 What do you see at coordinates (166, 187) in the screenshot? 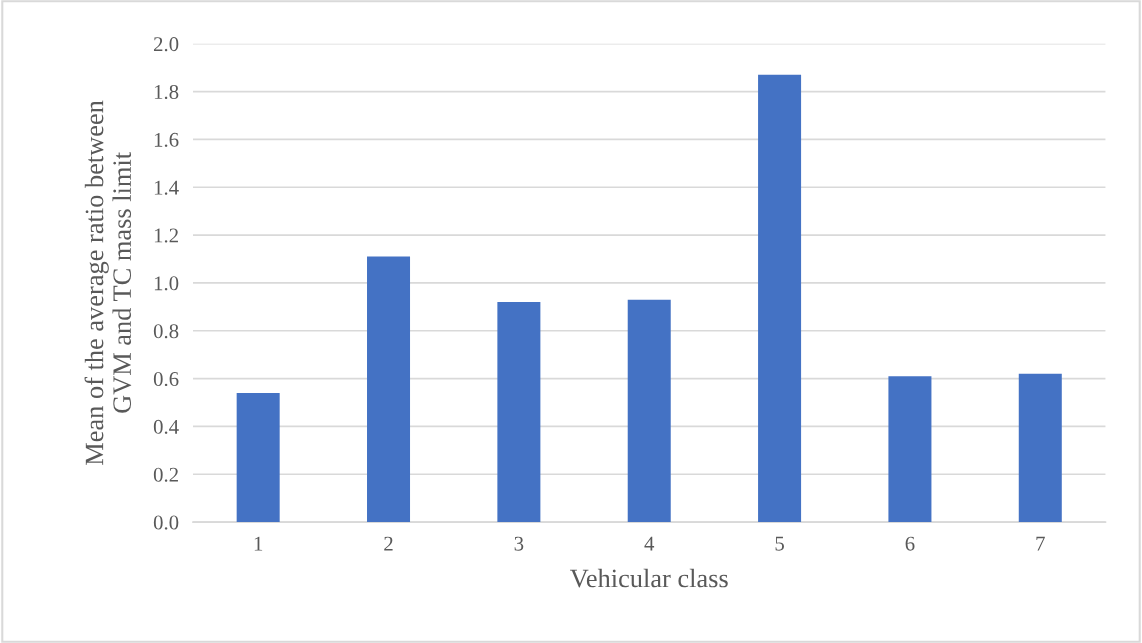
I see `y-tick-label: 1.4` at bounding box center [166, 187].